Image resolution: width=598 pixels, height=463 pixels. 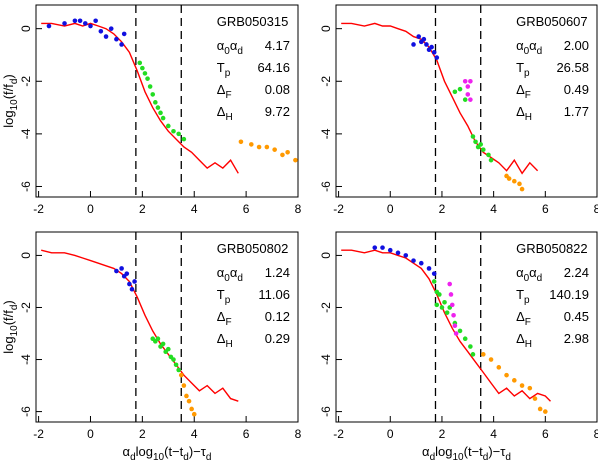 I want to click on param-value: 0.12, so click(x=277, y=316).